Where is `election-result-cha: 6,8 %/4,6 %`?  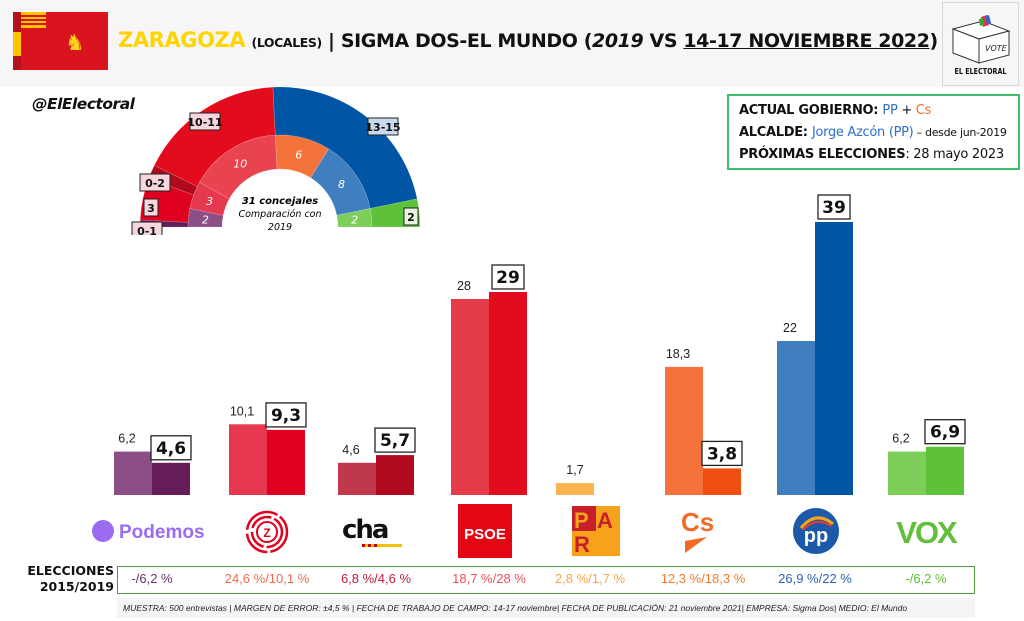
election-result-cha: 6,8 %/4,6 % is located at coordinates (376, 578).